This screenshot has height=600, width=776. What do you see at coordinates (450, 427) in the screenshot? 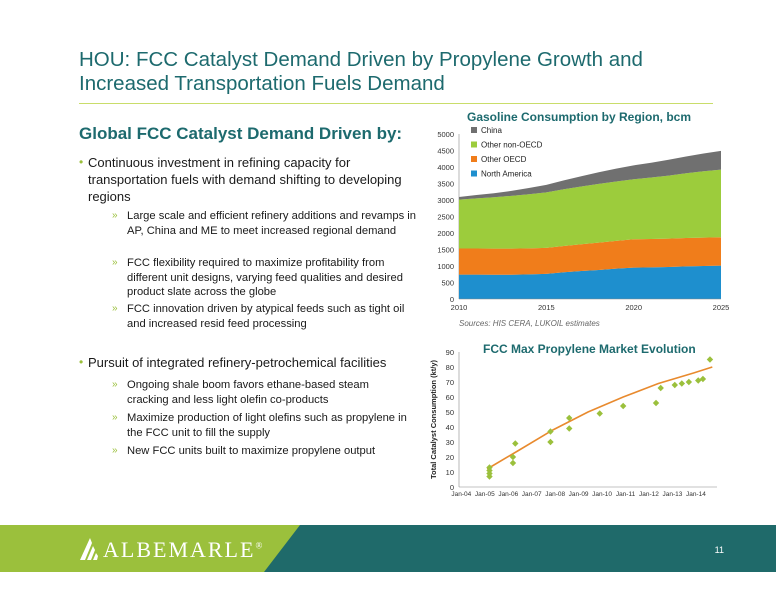
I see `y-tick-label: 40` at bounding box center [450, 427].